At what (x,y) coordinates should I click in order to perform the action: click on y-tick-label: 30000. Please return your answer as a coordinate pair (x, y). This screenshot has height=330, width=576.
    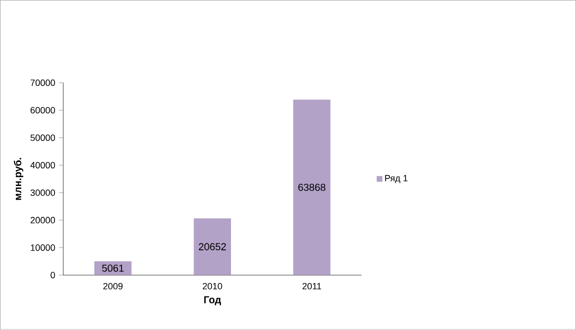
    Looking at the image, I should click on (42, 193).